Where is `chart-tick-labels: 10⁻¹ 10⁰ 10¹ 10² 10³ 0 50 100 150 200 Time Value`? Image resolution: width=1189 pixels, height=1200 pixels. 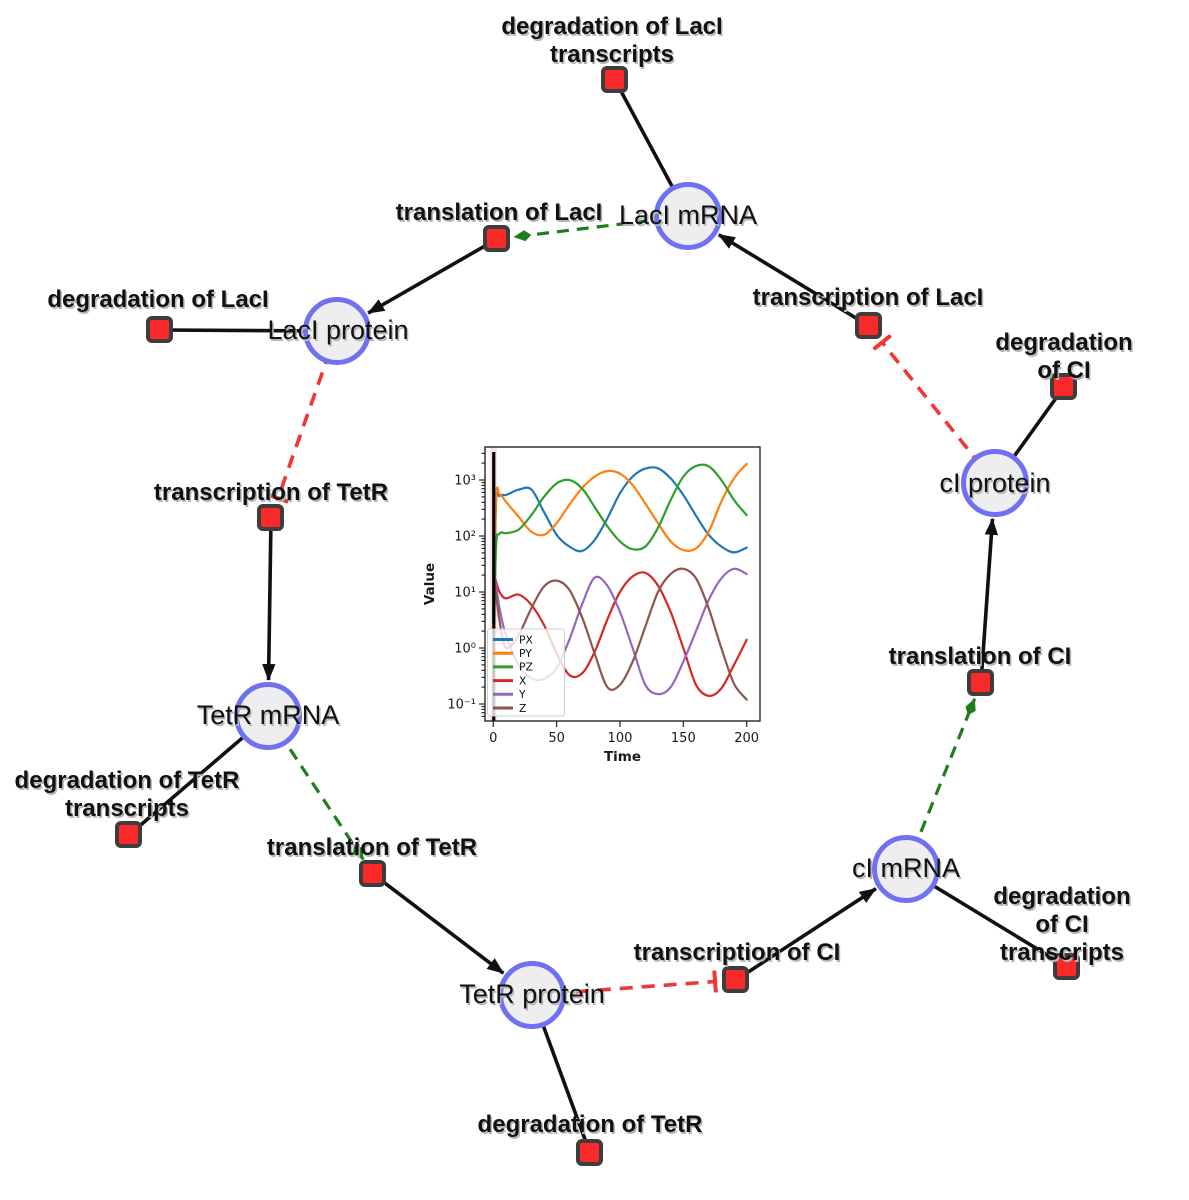 chart-tick-labels: 10⁻¹ 10⁰ 10¹ 10² 10³ 0 50 100 150 200 Time Value is located at coordinates (590, 620).